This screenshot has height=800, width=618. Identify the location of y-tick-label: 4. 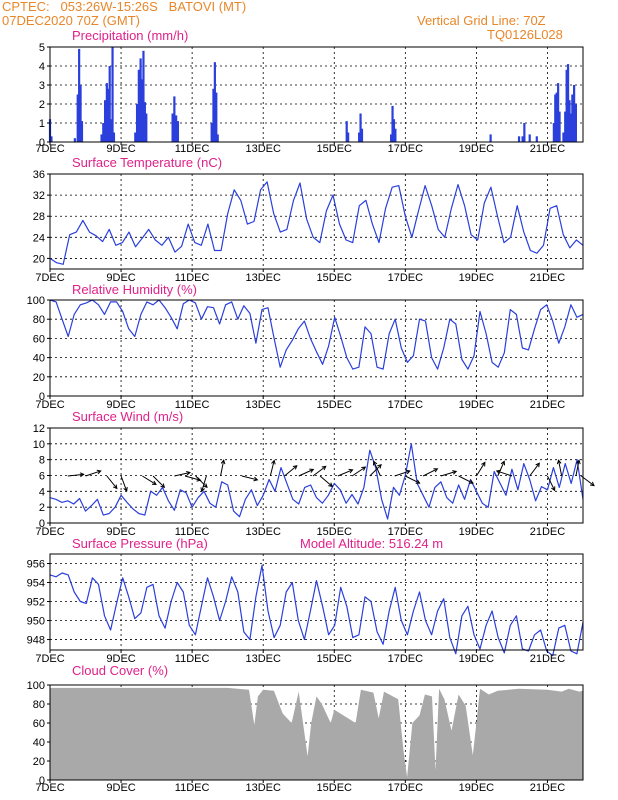
(42, 492).